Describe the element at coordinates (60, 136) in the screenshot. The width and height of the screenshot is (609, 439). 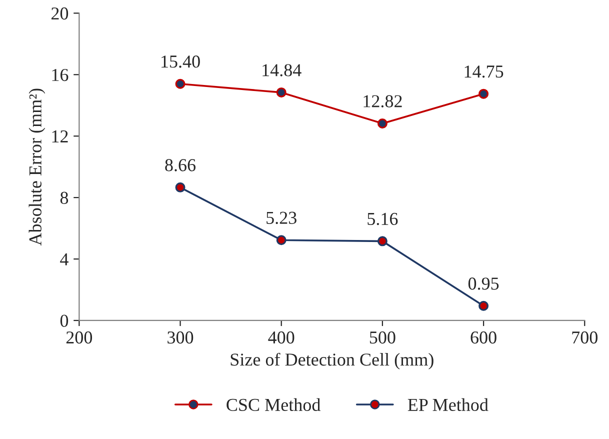
I see `y-tick-label: 12` at that location.